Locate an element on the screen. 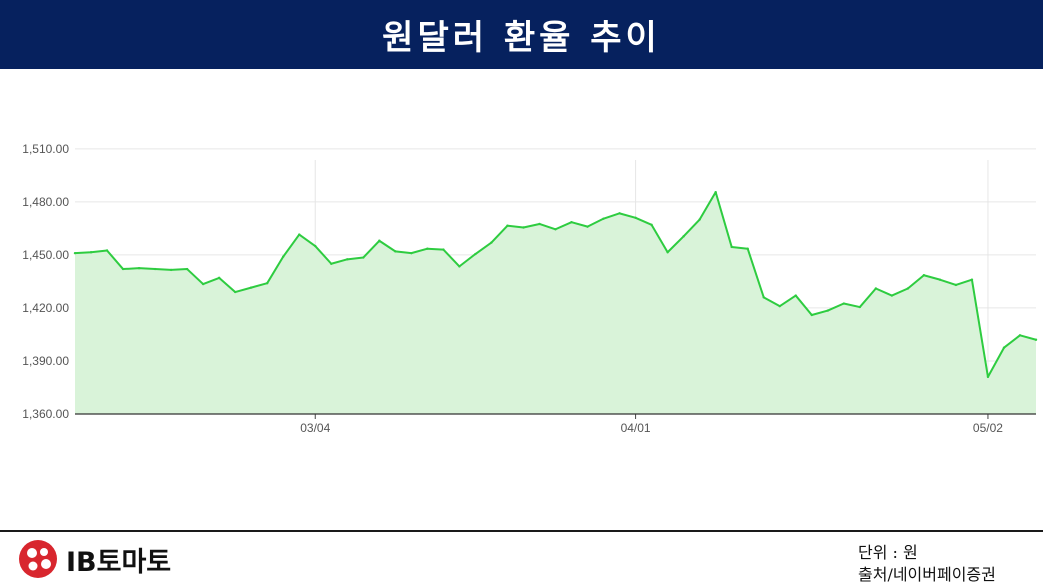 The height and width of the screenshot is (586, 1043). y-tick-label: 1,510.00 is located at coordinates (45, 149).